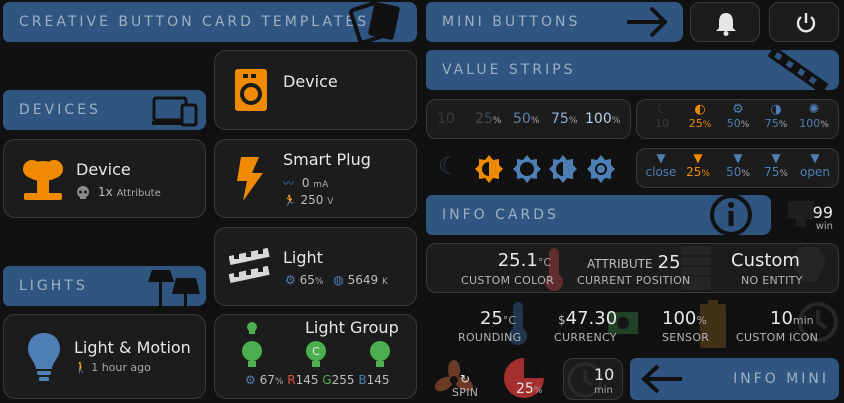  What do you see at coordinates (822, 212) in the screenshot?
I see `info-win-value: 99` at bounding box center [822, 212].